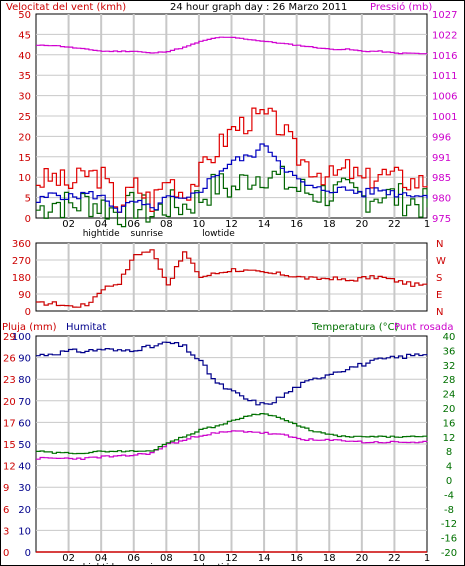 This screenshot has height=566, width=465. Describe the element at coordinates (24, 402) in the screenshot. I see `humidity-tick-label: 70` at that location.